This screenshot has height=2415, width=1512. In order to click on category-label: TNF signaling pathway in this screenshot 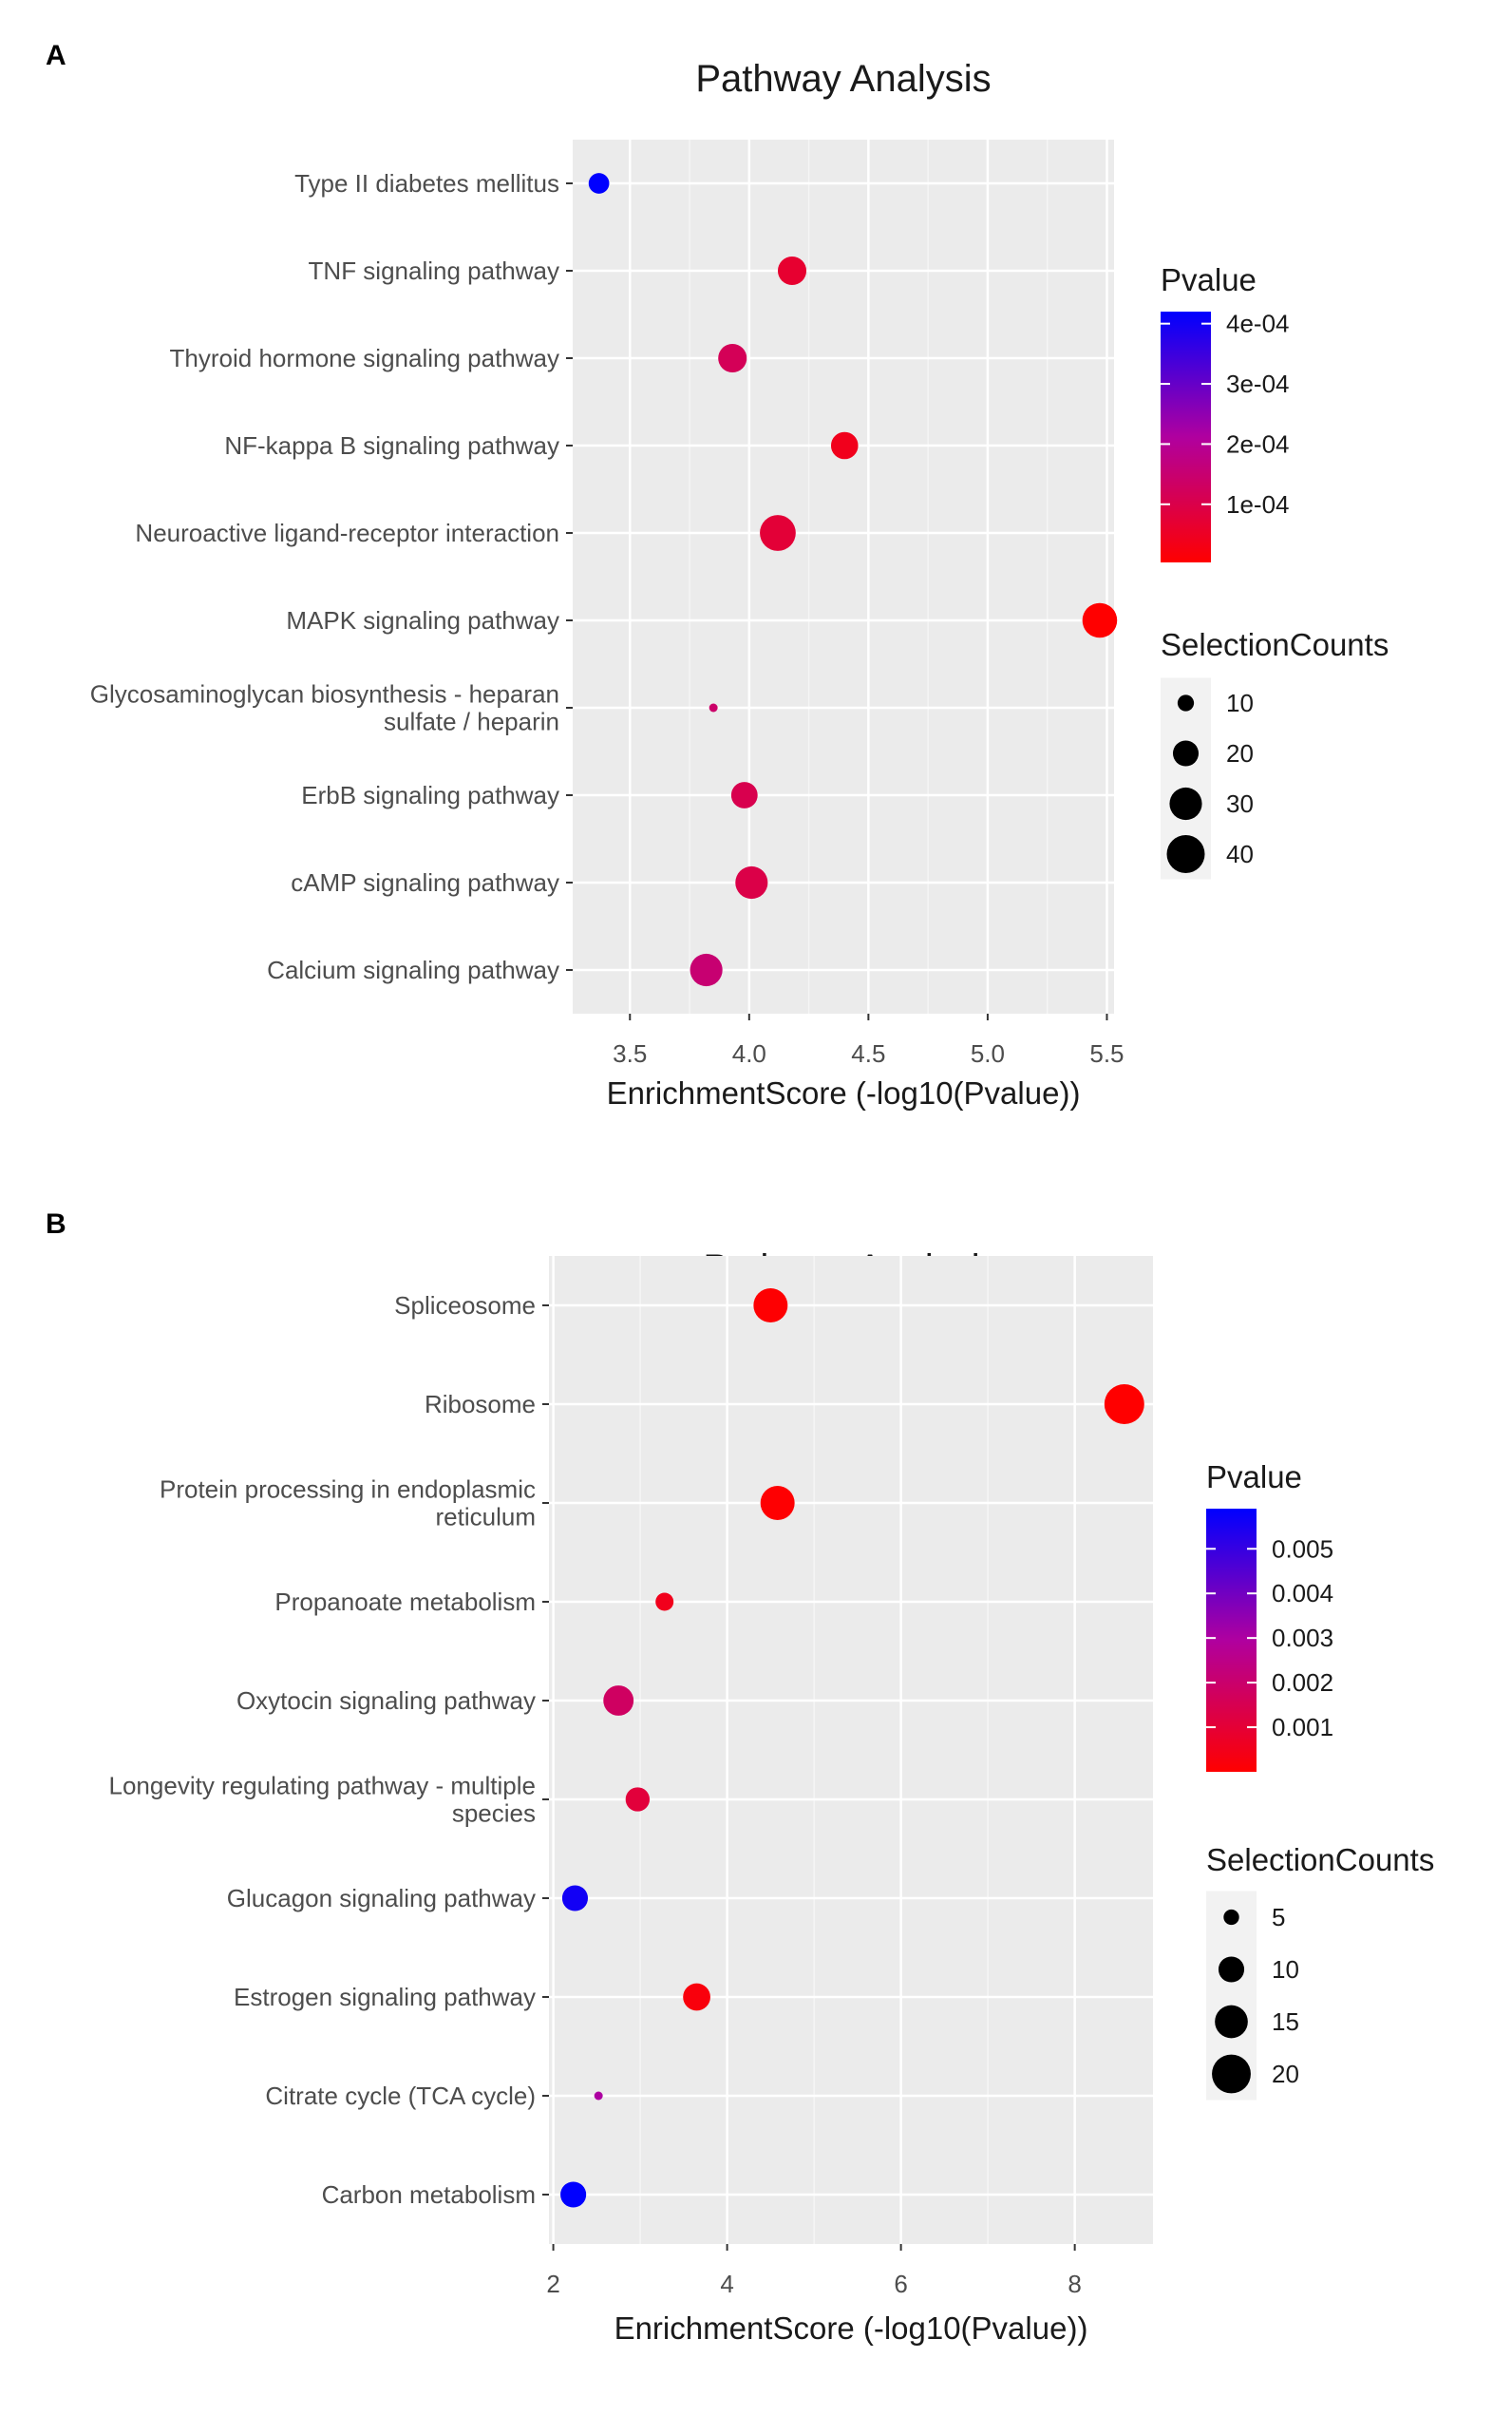, I will do `click(434, 271)`.